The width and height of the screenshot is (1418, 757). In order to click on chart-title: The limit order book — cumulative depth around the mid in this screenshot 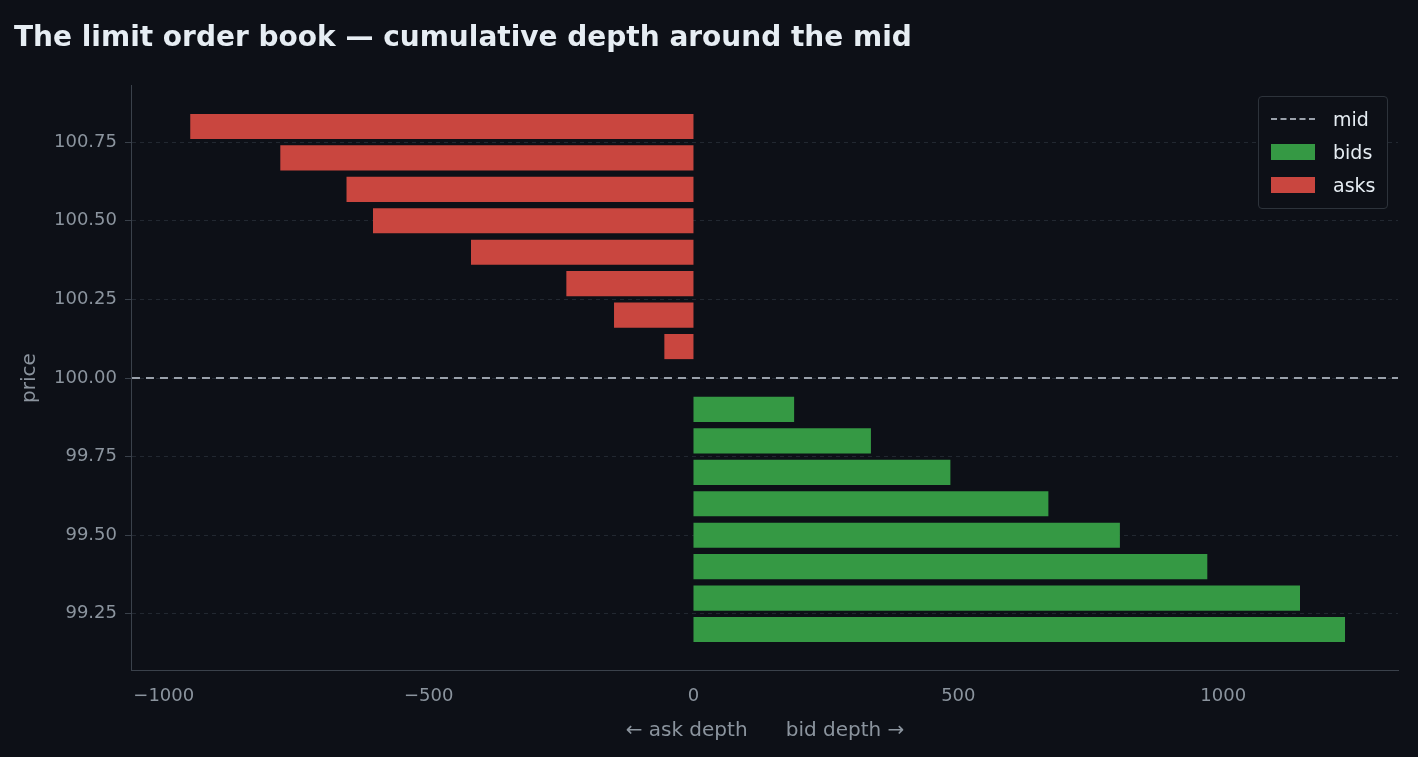, I will do `click(463, 37)`.